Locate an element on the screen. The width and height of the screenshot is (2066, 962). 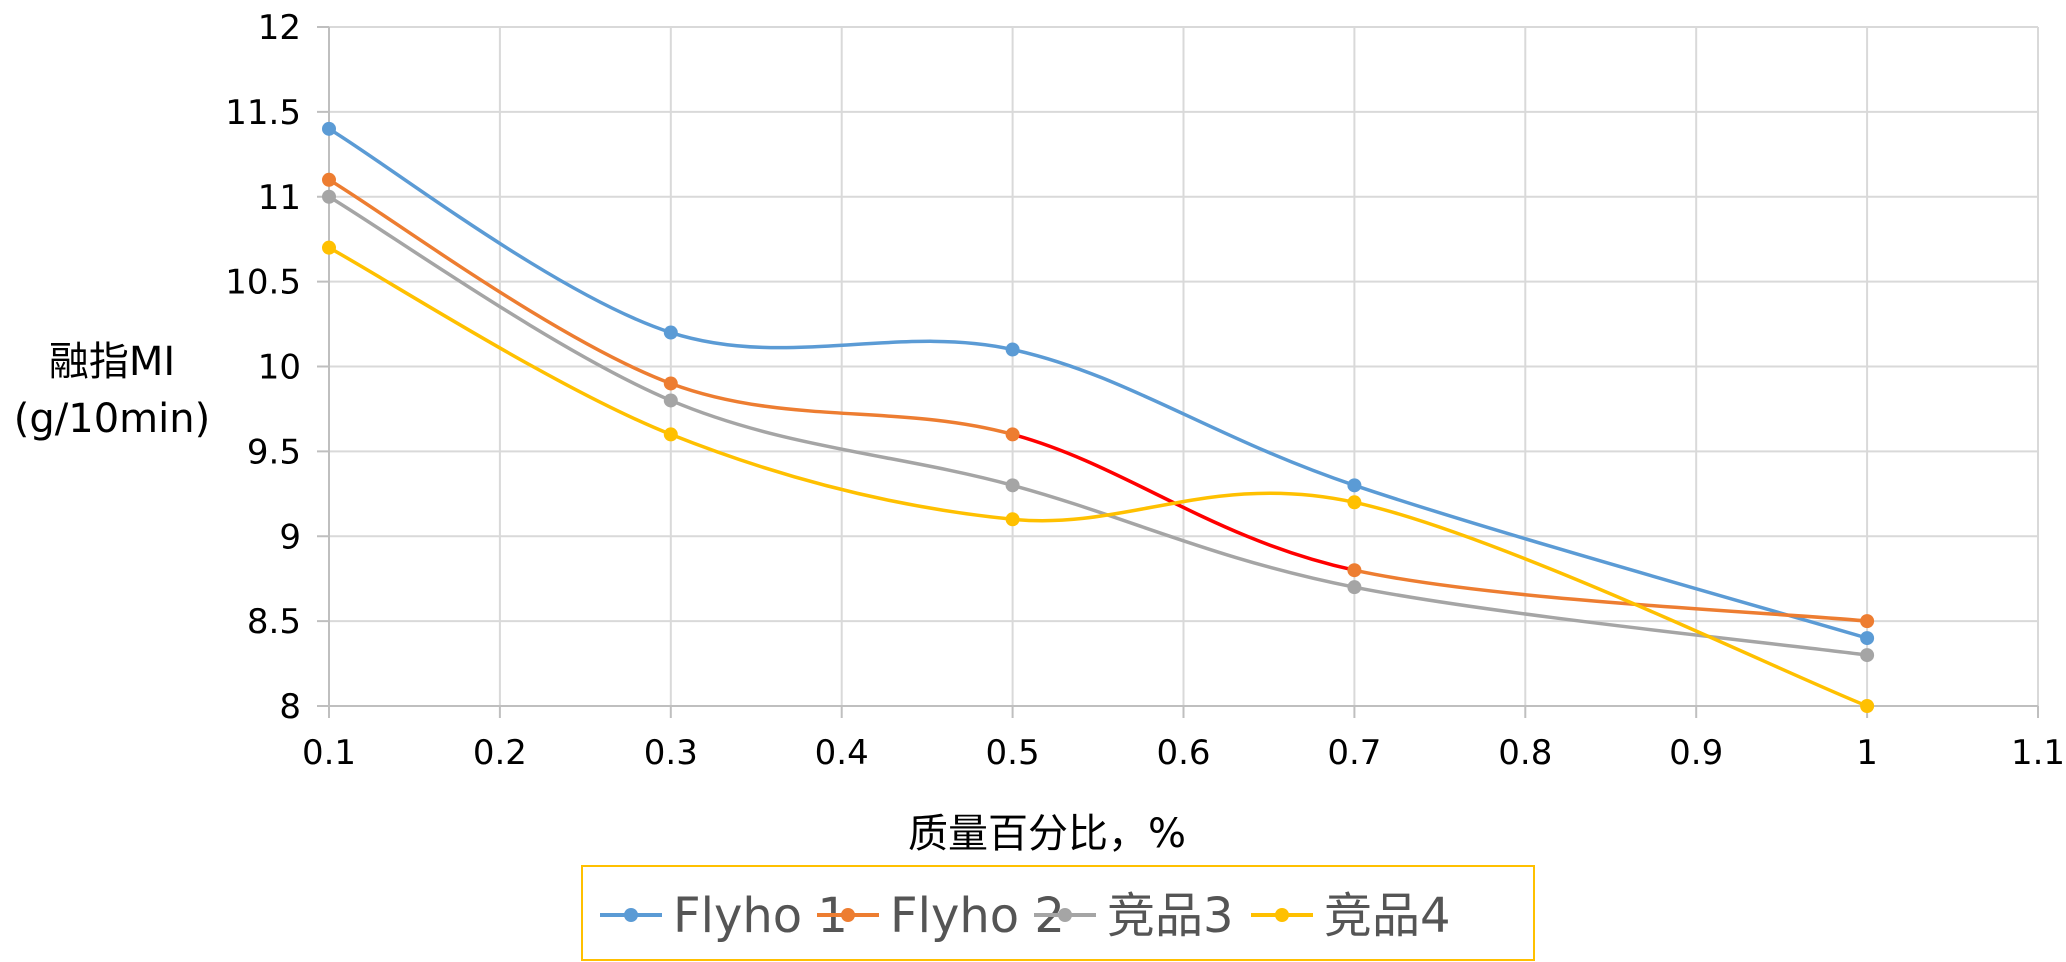
legend-label: 竞品4 is located at coordinates (1387, 916).